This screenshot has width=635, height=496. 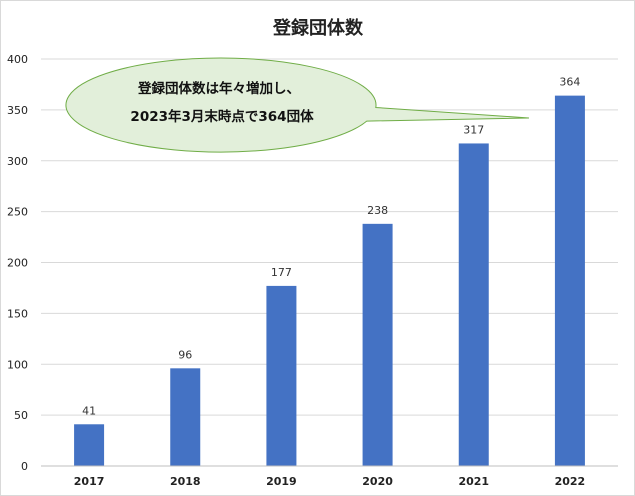 What do you see at coordinates (569, 280) in the screenshot?
I see `bar-2022` at bounding box center [569, 280].